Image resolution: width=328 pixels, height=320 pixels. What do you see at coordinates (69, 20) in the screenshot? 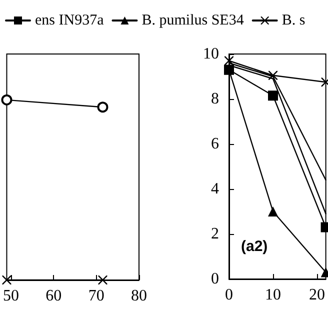
I see `legend-label: ens IN937a` at bounding box center [69, 20].